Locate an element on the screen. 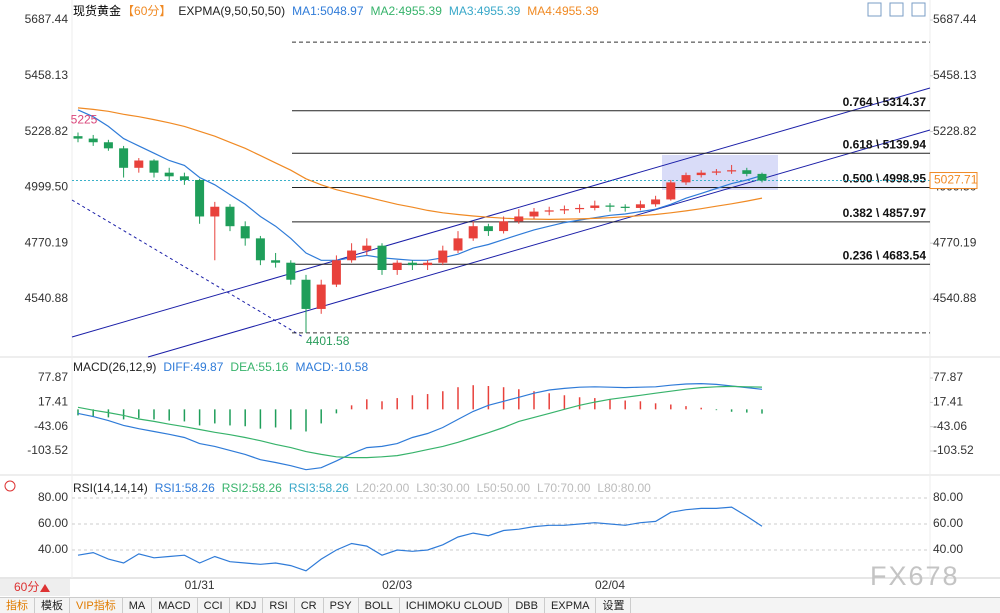 The height and width of the screenshot is (613, 1000). y-tick-label-right: 5458.13 is located at coordinates (955, 75).